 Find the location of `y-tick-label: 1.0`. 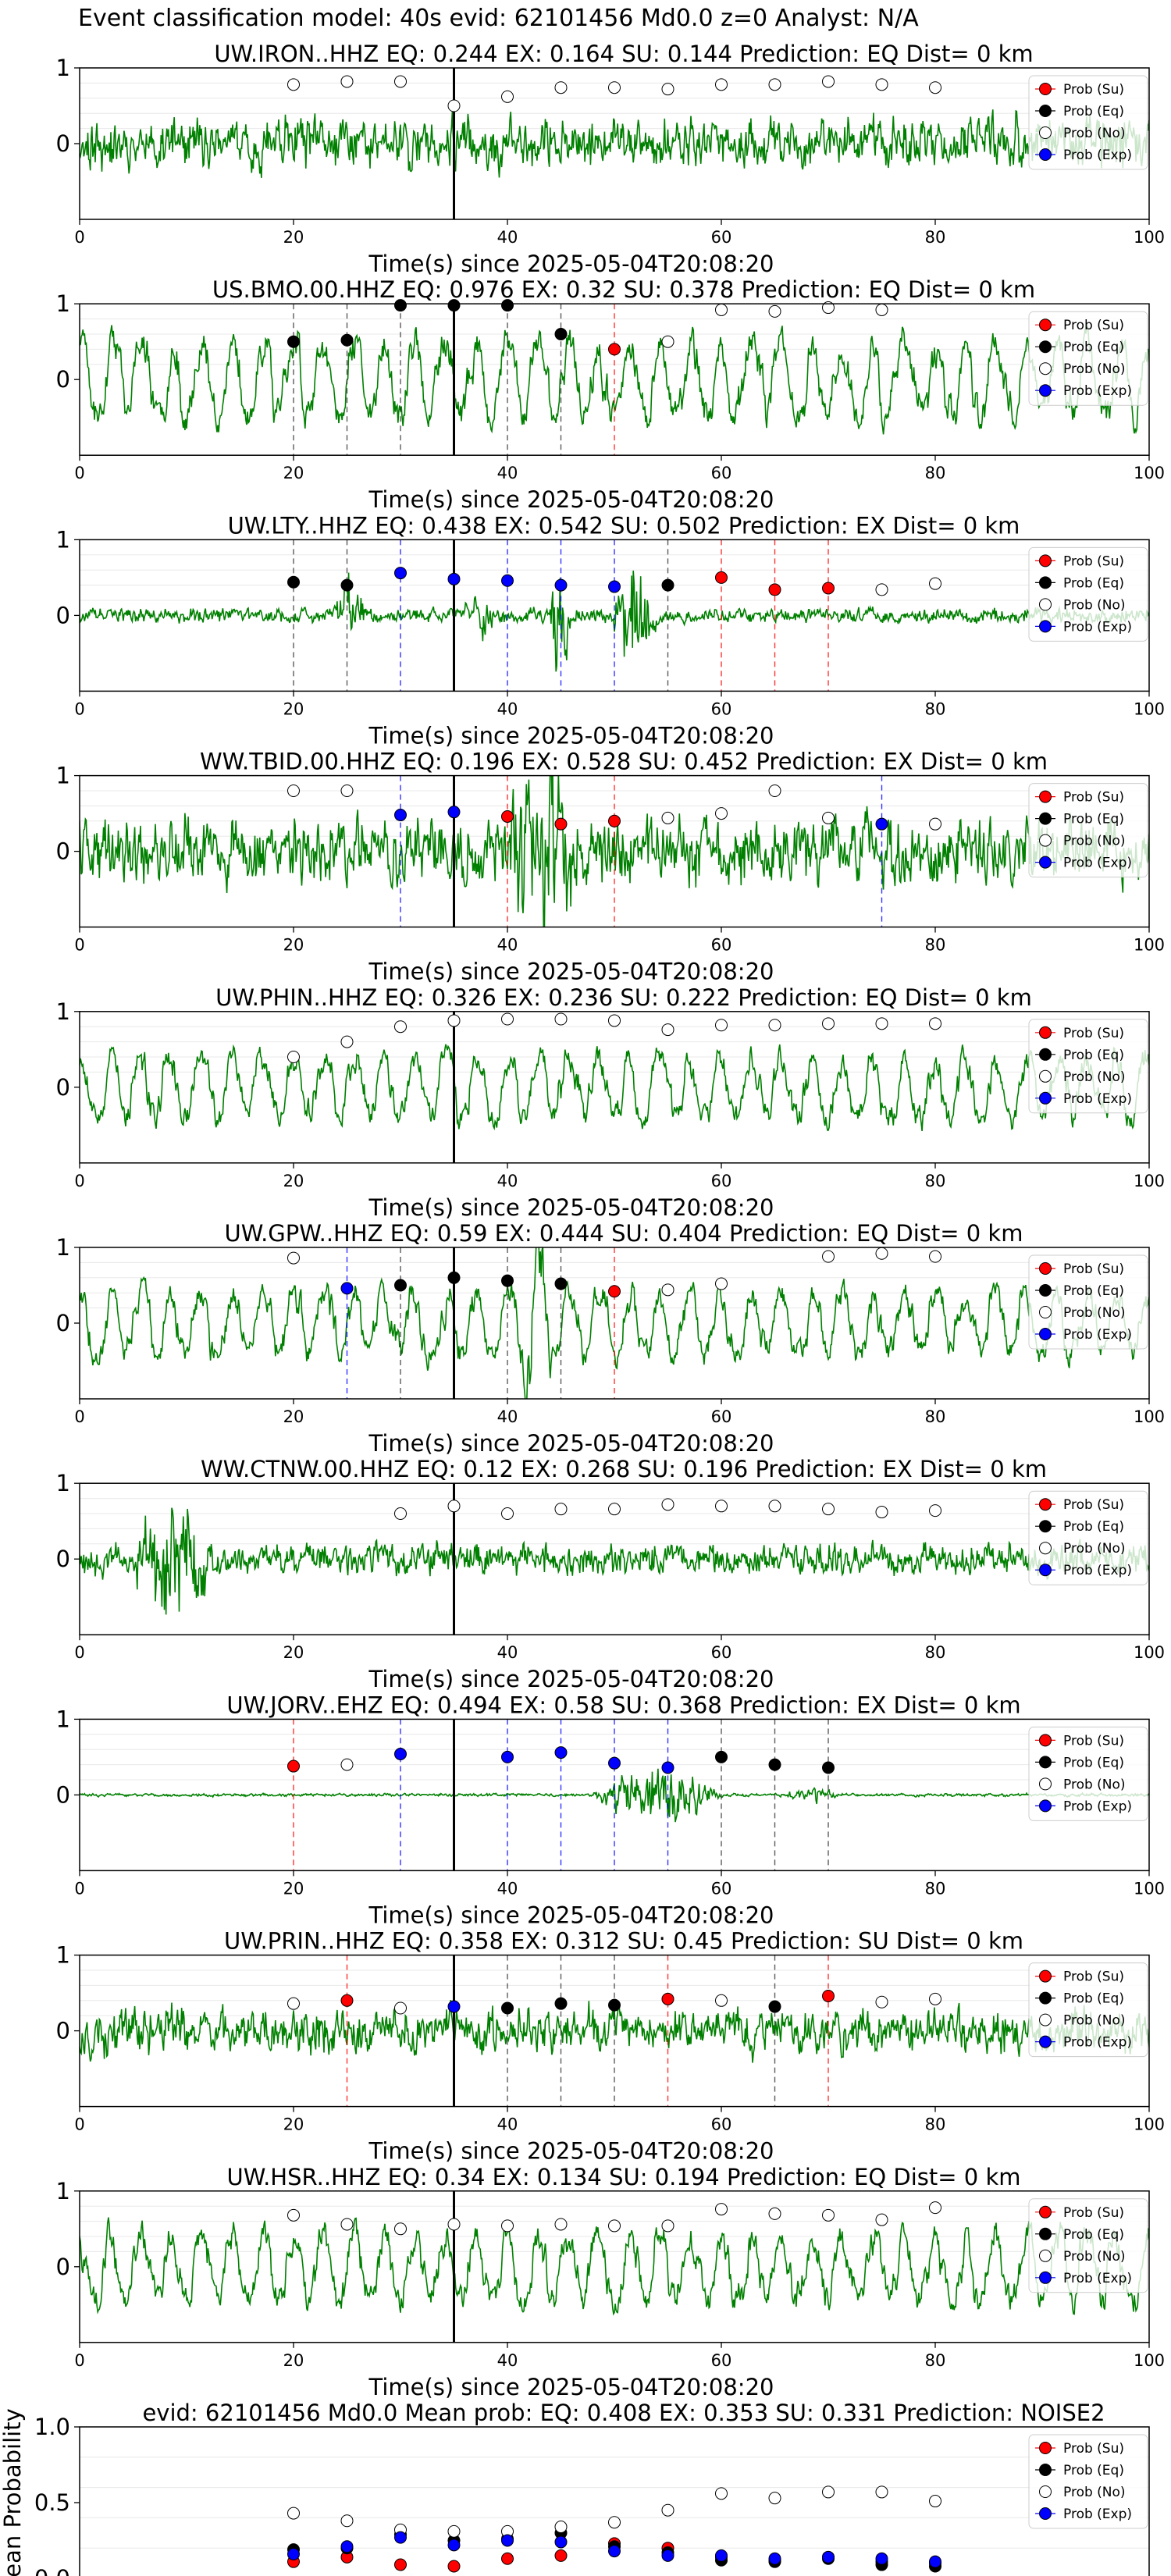

y-tick-label: 1.0 is located at coordinates (52, 2427).